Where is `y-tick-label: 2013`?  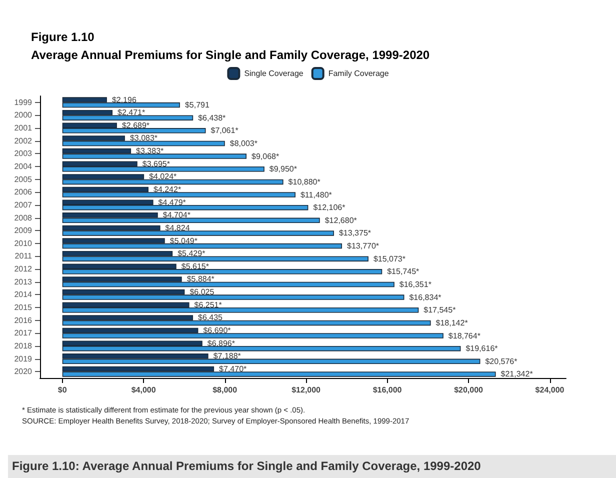
y-tick-label: 2013 is located at coordinates (23, 281).